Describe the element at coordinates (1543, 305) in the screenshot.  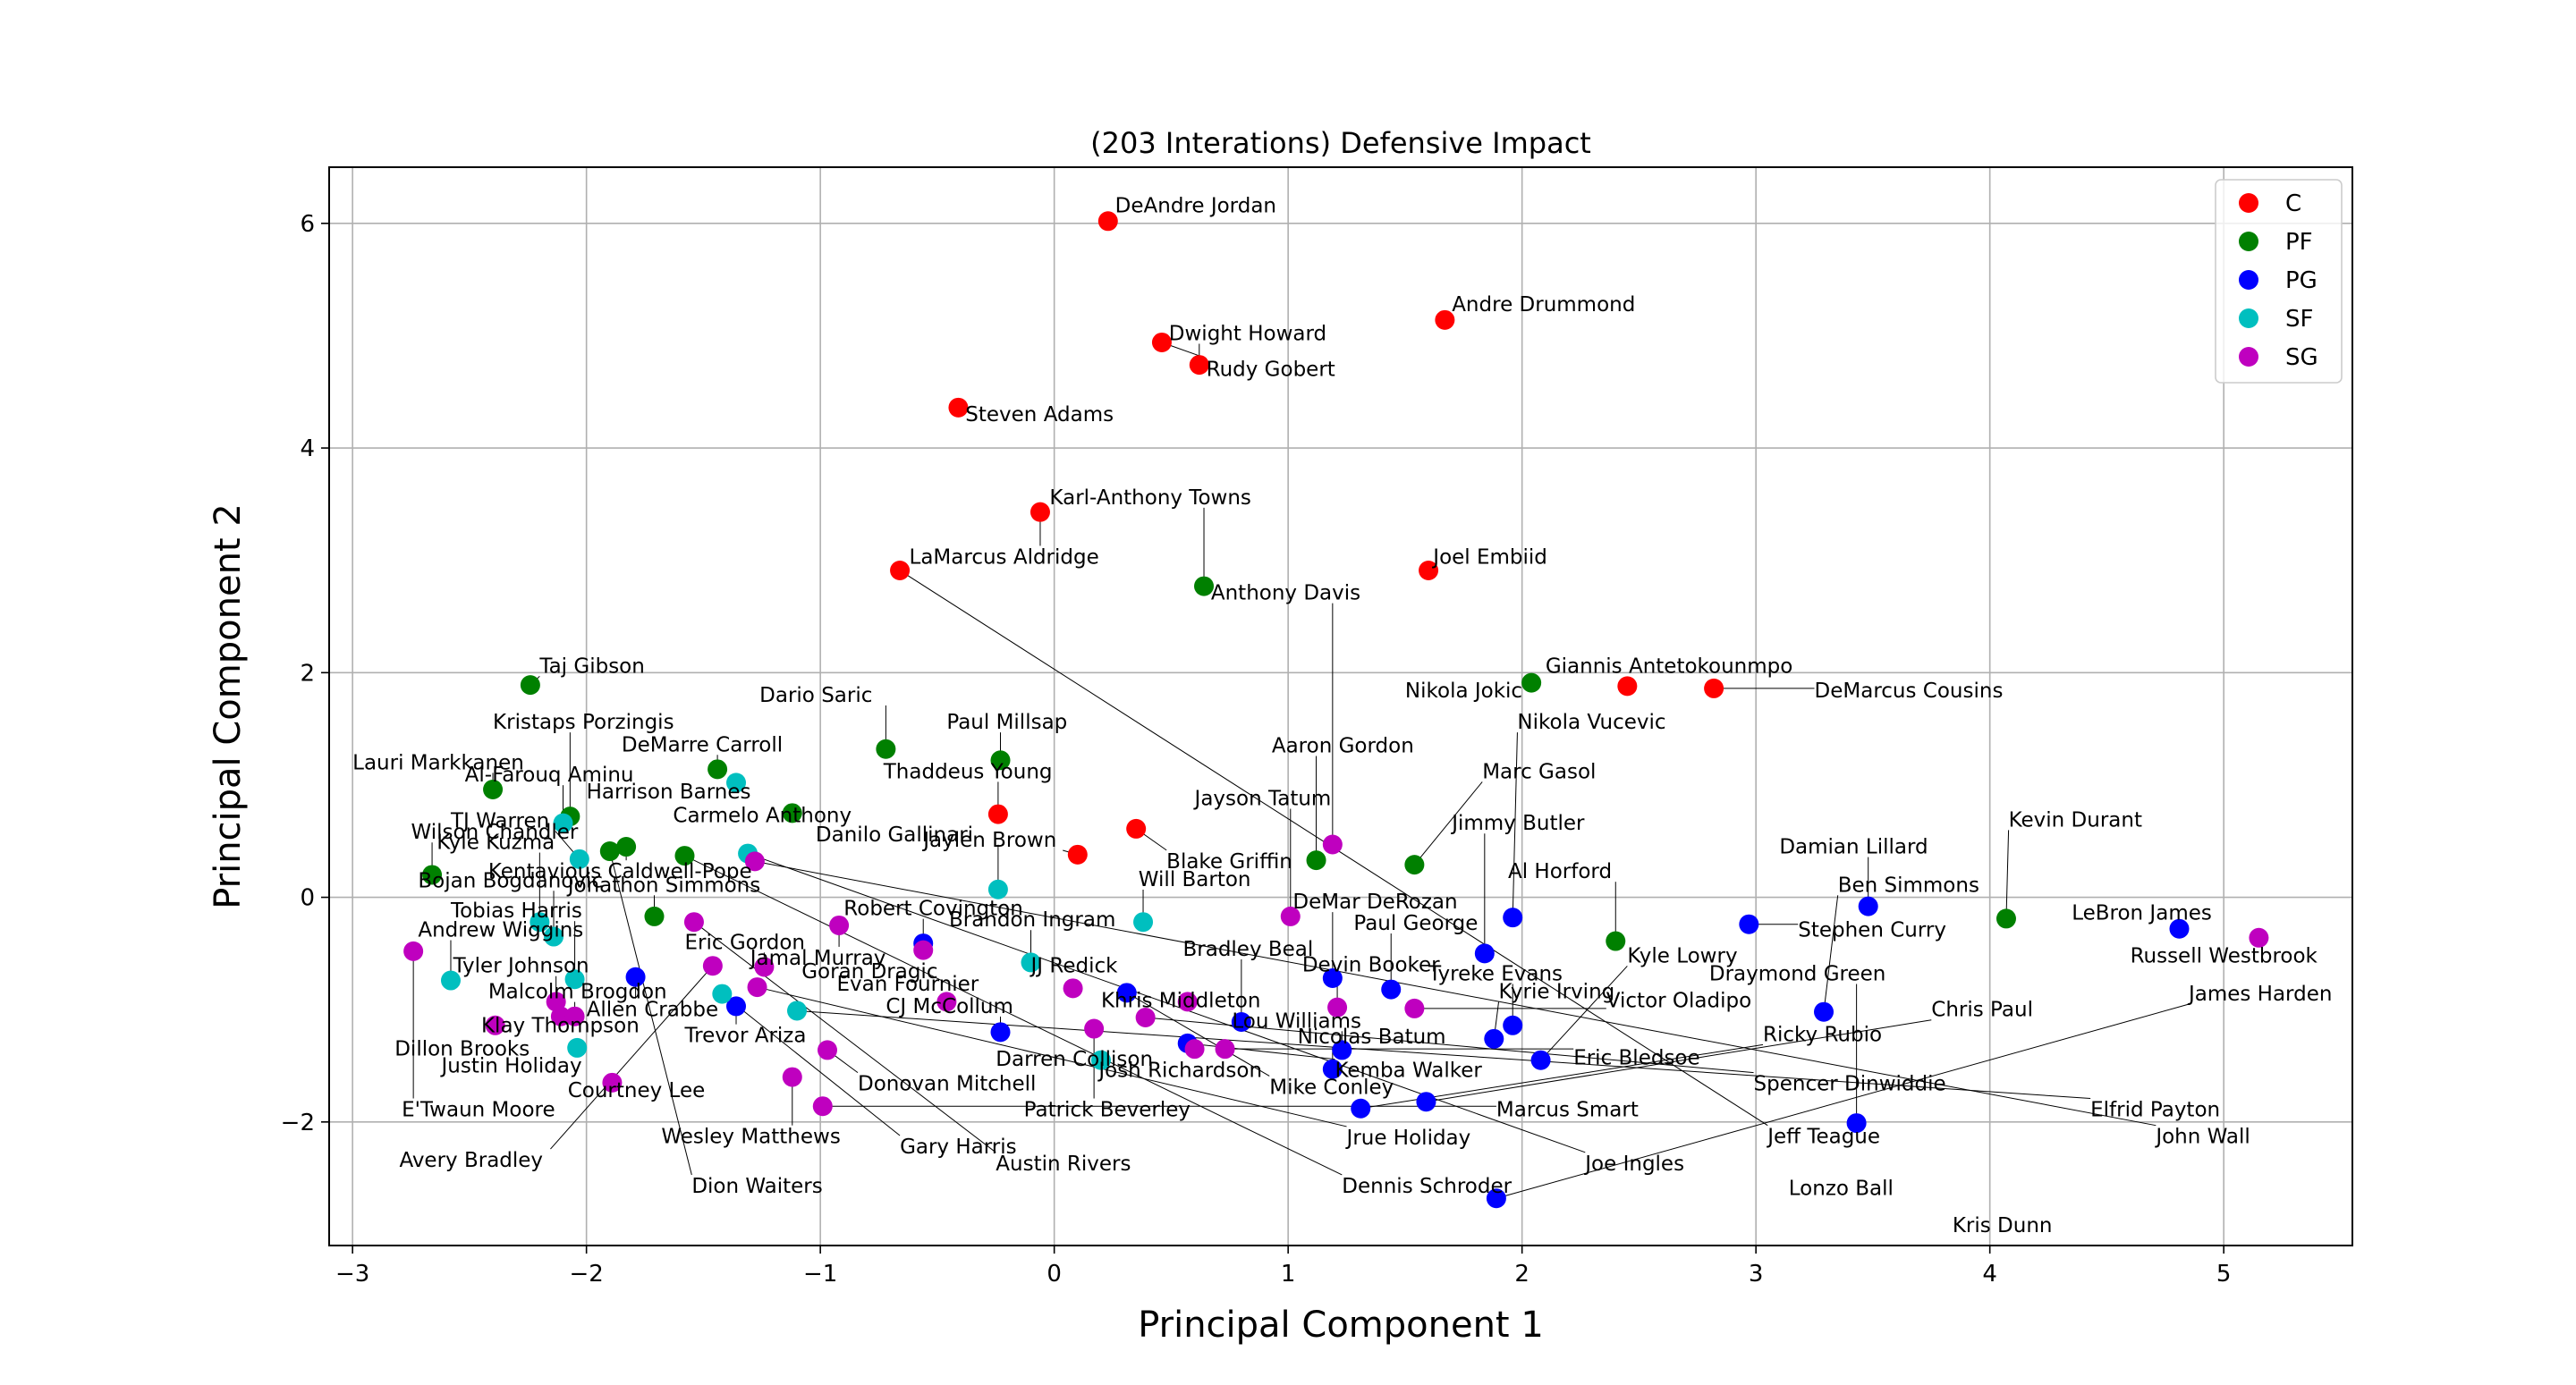
I see `point-label: Andre Drummond` at that location.